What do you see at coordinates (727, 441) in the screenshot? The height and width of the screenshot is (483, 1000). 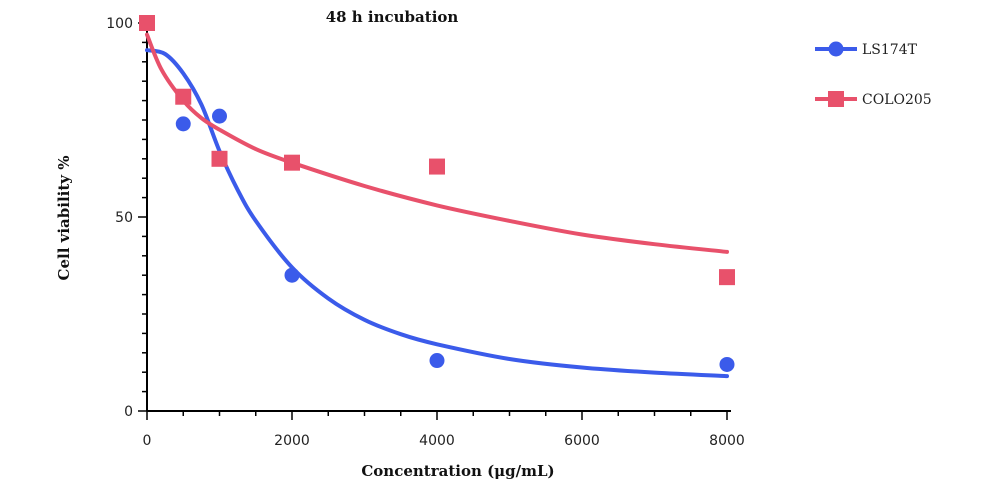 I see `x-tick-label: 8000` at bounding box center [727, 441].